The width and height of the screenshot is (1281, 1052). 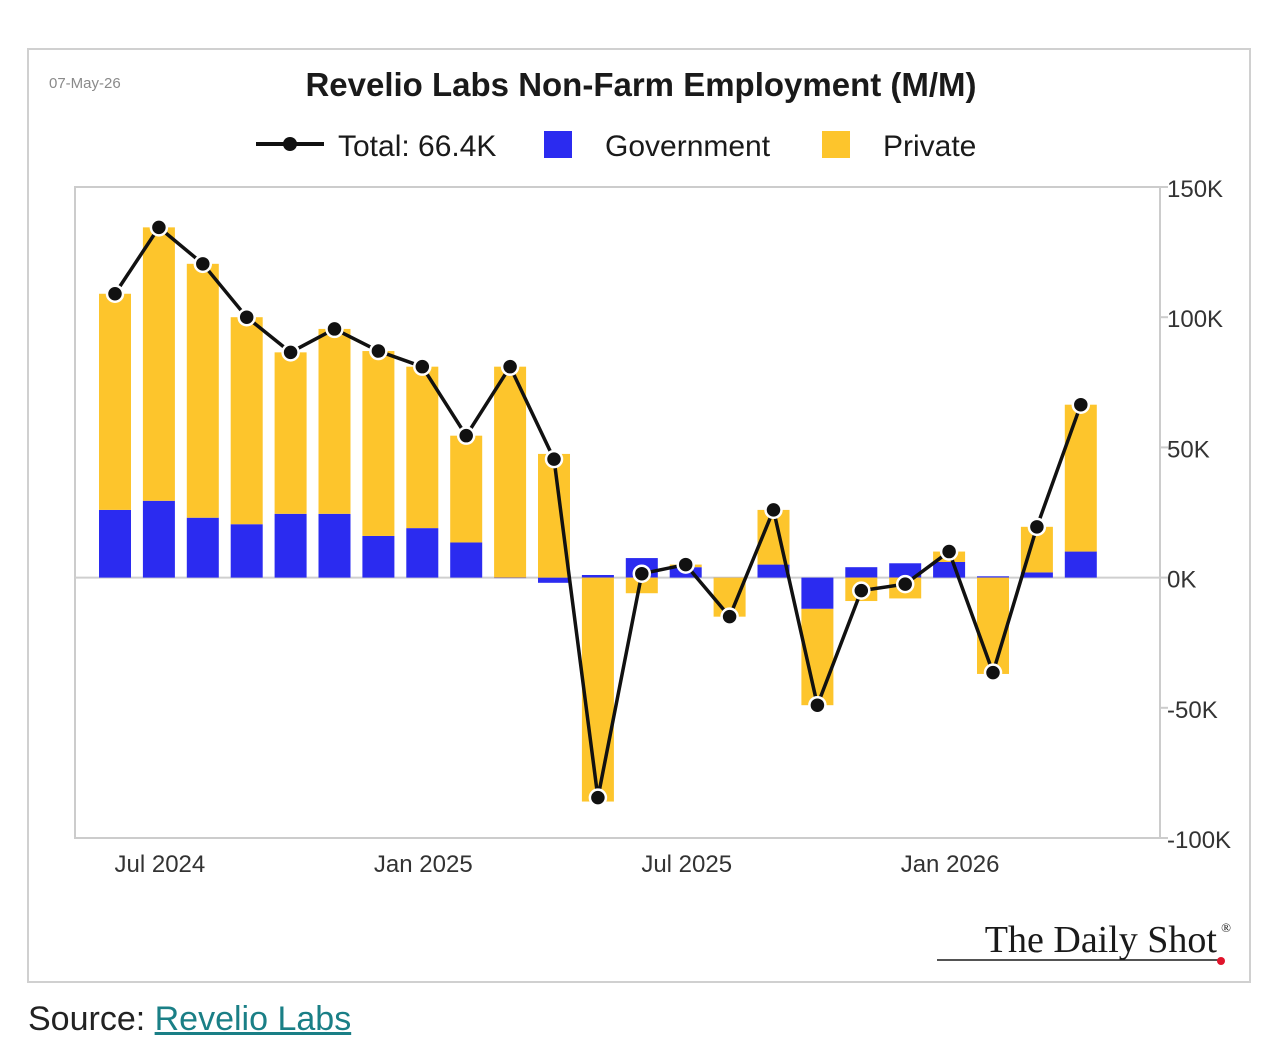 I want to click on legend-private-label: Private, so click(x=929, y=146).